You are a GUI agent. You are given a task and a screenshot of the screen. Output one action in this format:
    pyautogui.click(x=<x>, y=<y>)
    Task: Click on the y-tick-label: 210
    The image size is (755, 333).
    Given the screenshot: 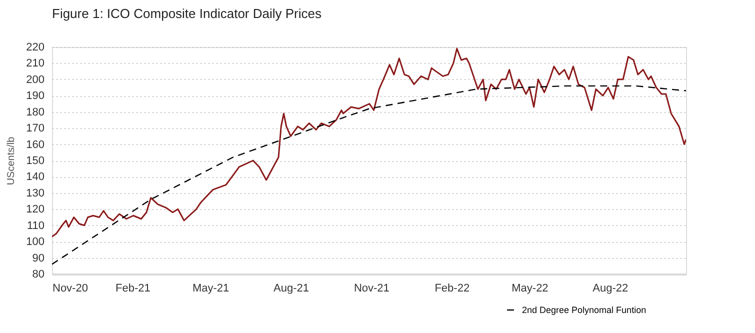 What is the action you would take?
    pyautogui.click(x=35, y=64)
    